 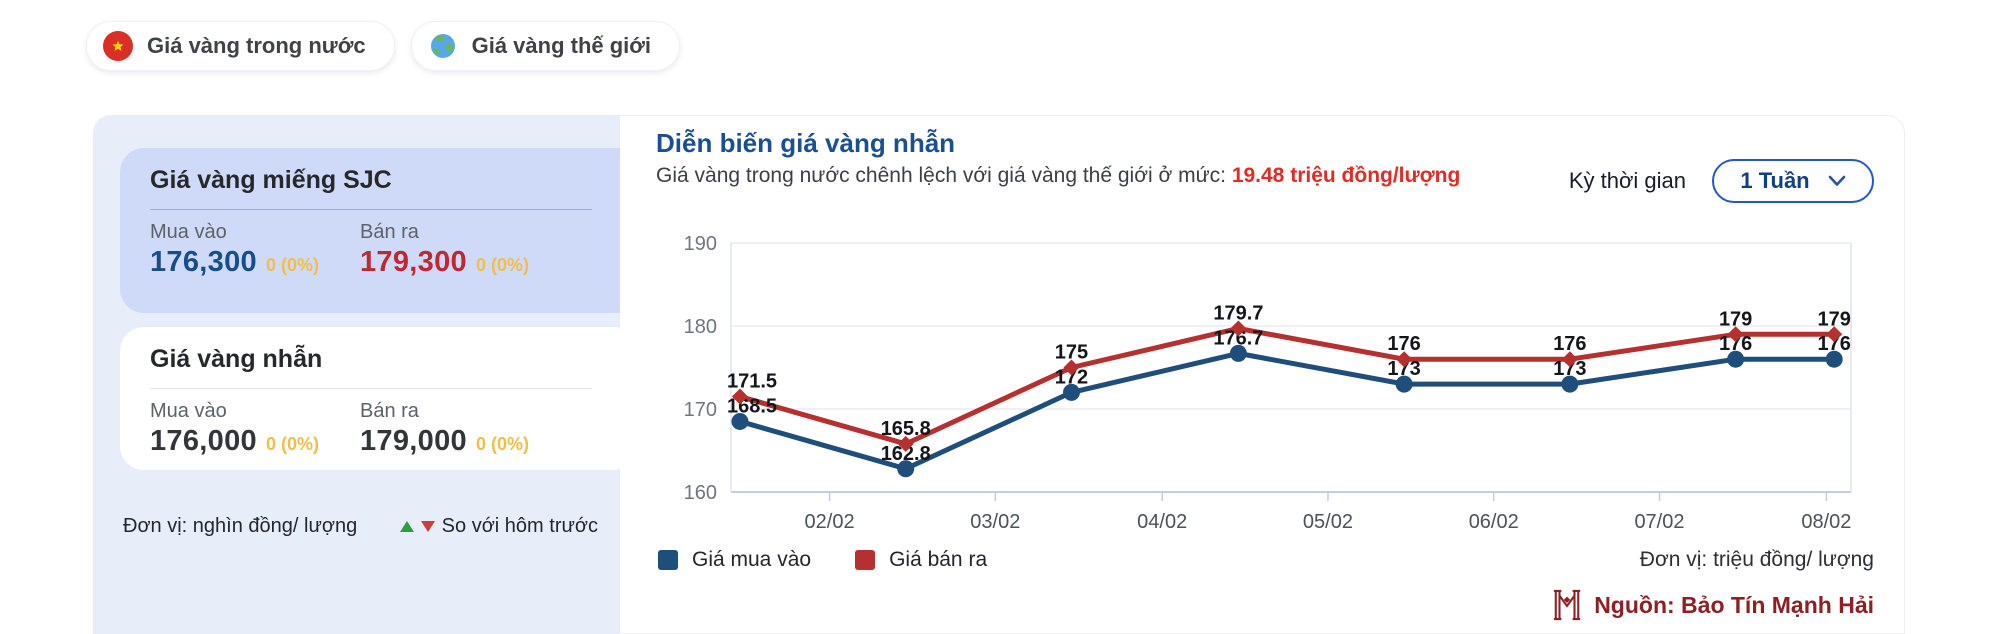 I want to click on svg-text: 06/02, so click(x=1494, y=522).